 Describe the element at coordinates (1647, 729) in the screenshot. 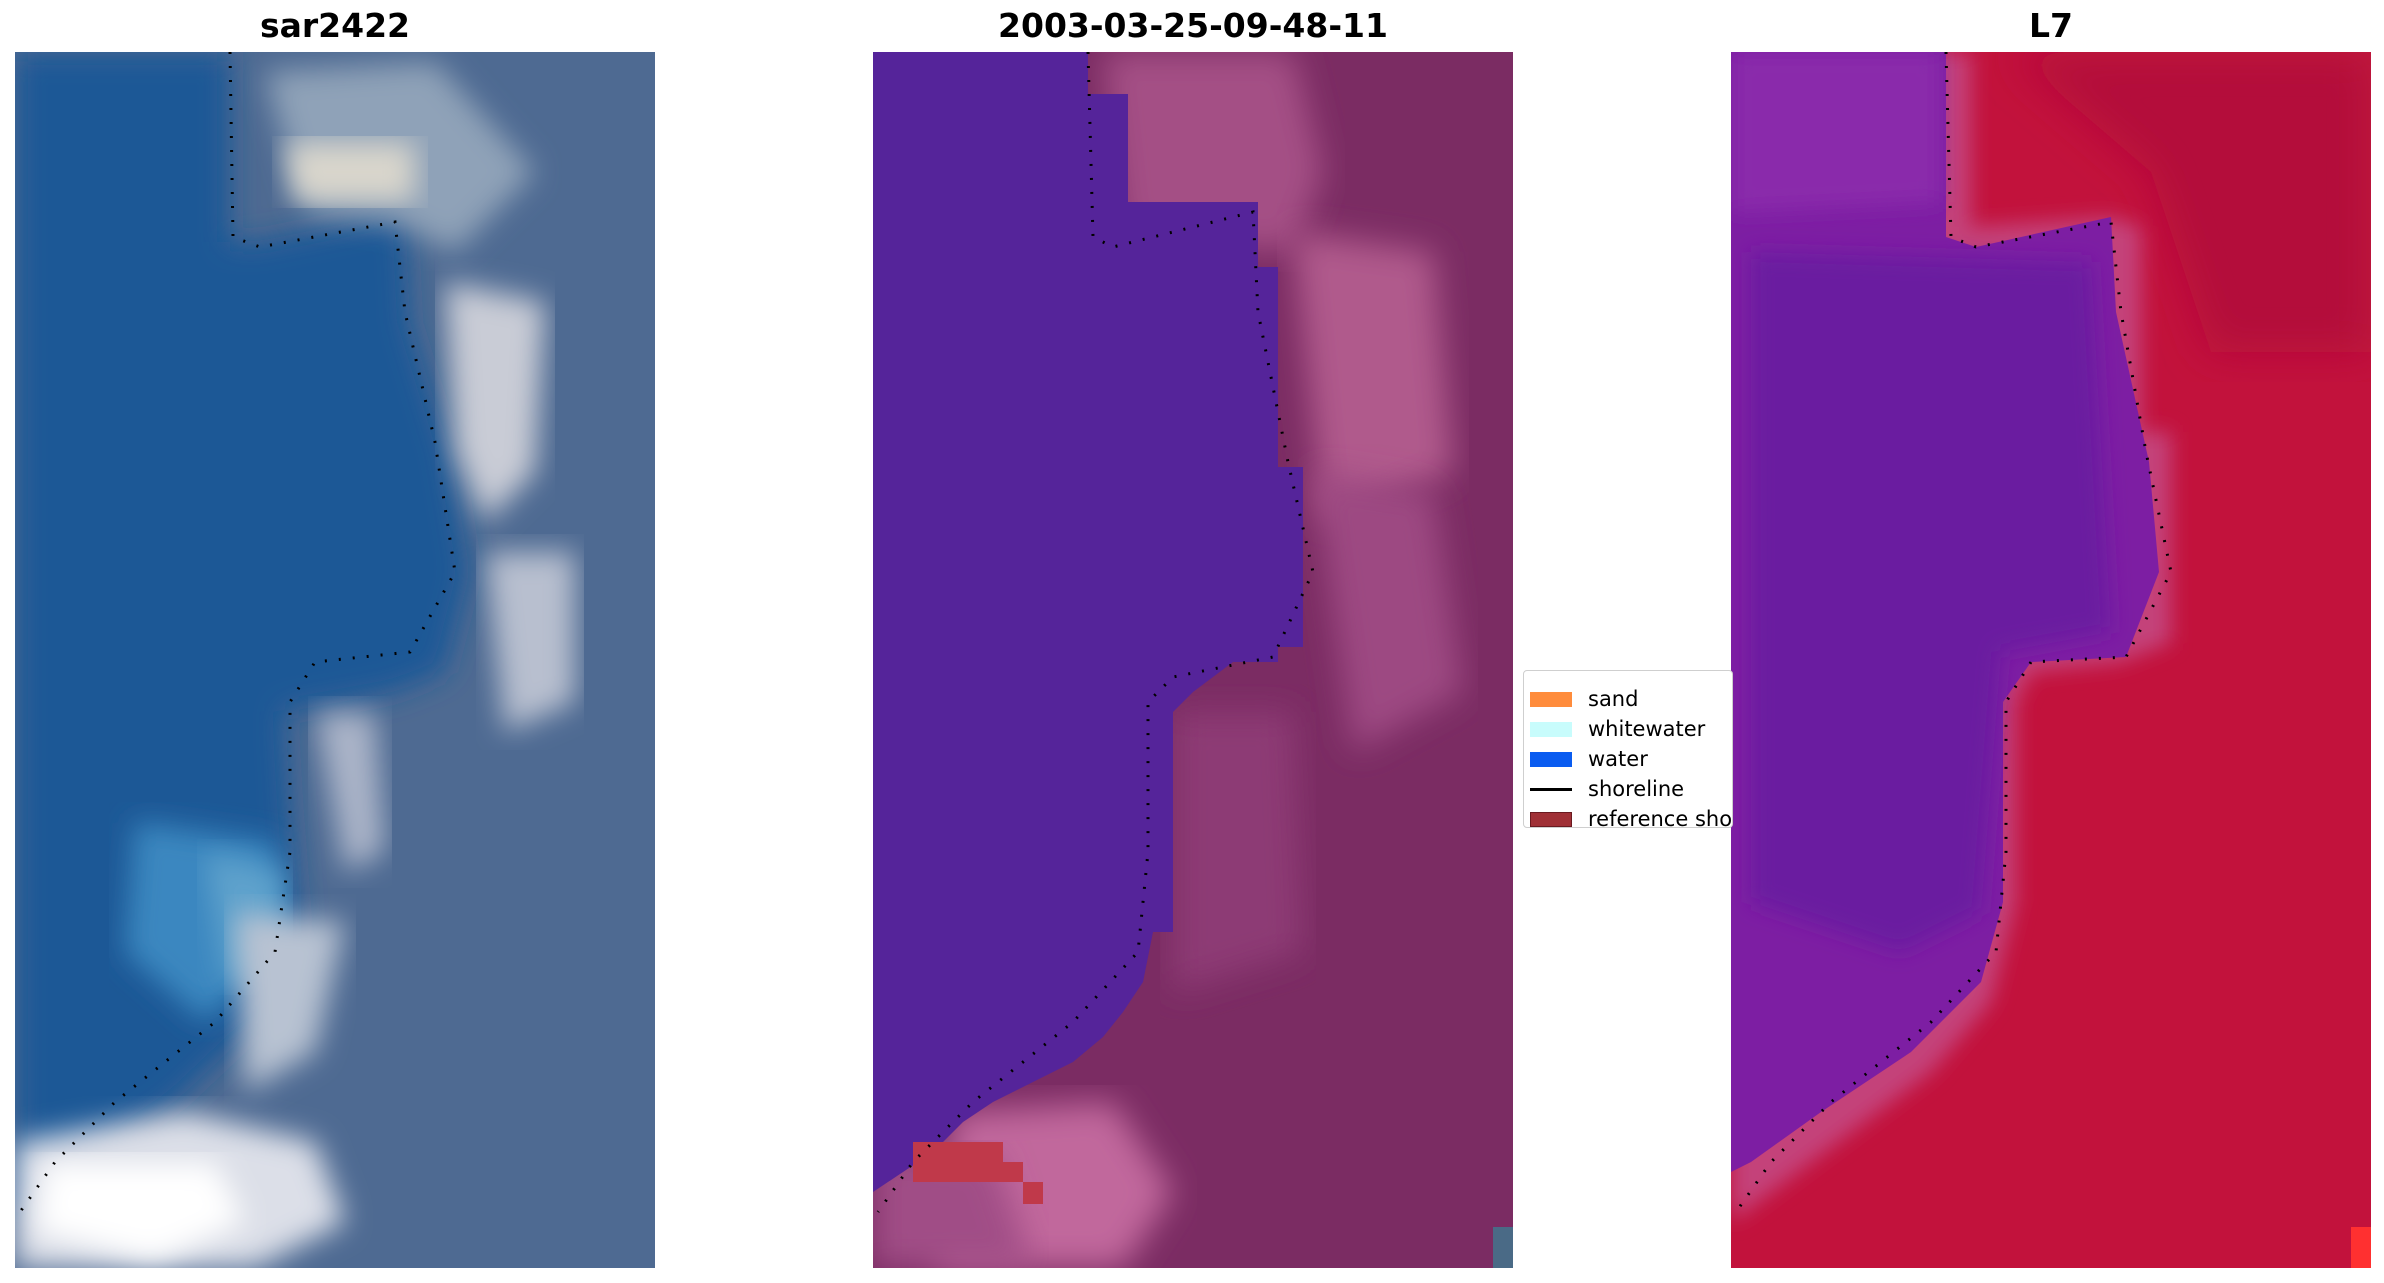

I see `legend-label: whitewater` at that location.